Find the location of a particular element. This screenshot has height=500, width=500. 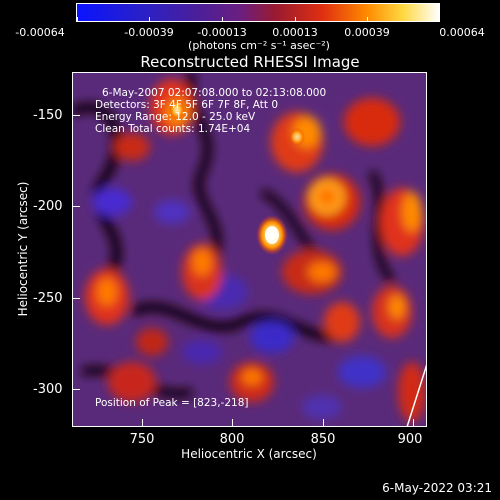

plot-title: Reconstructed RHESSI Image is located at coordinates (250, 62).